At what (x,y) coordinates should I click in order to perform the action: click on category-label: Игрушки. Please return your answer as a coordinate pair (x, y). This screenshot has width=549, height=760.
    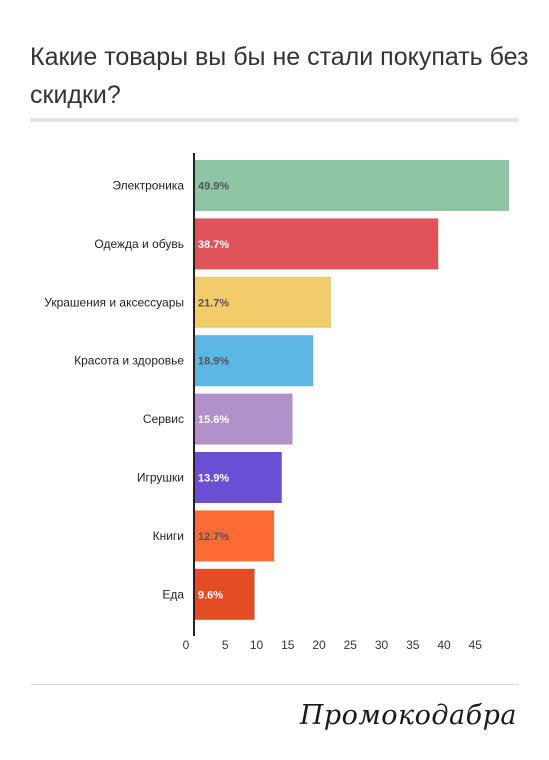
    Looking at the image, I should click on (160, 478).